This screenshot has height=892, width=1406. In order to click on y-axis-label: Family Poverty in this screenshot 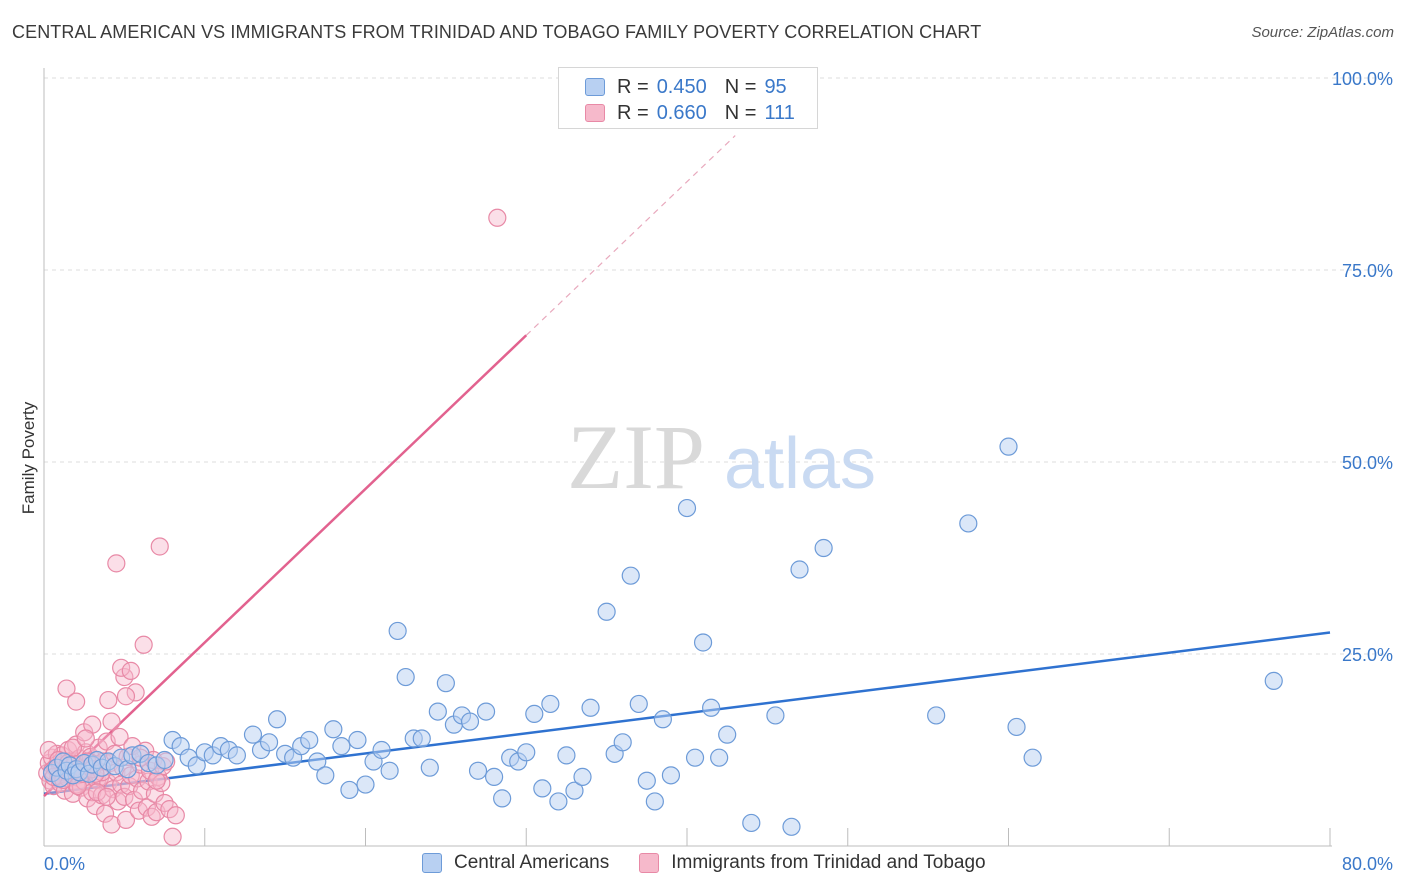, I will do `click(28, 457)`.